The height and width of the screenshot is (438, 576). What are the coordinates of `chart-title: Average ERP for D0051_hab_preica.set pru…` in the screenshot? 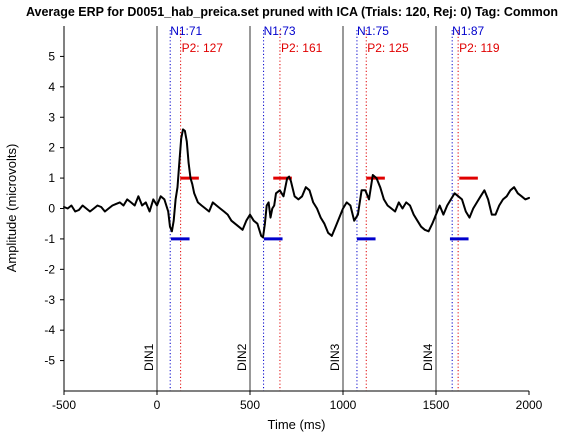 It's located at (292, 12).